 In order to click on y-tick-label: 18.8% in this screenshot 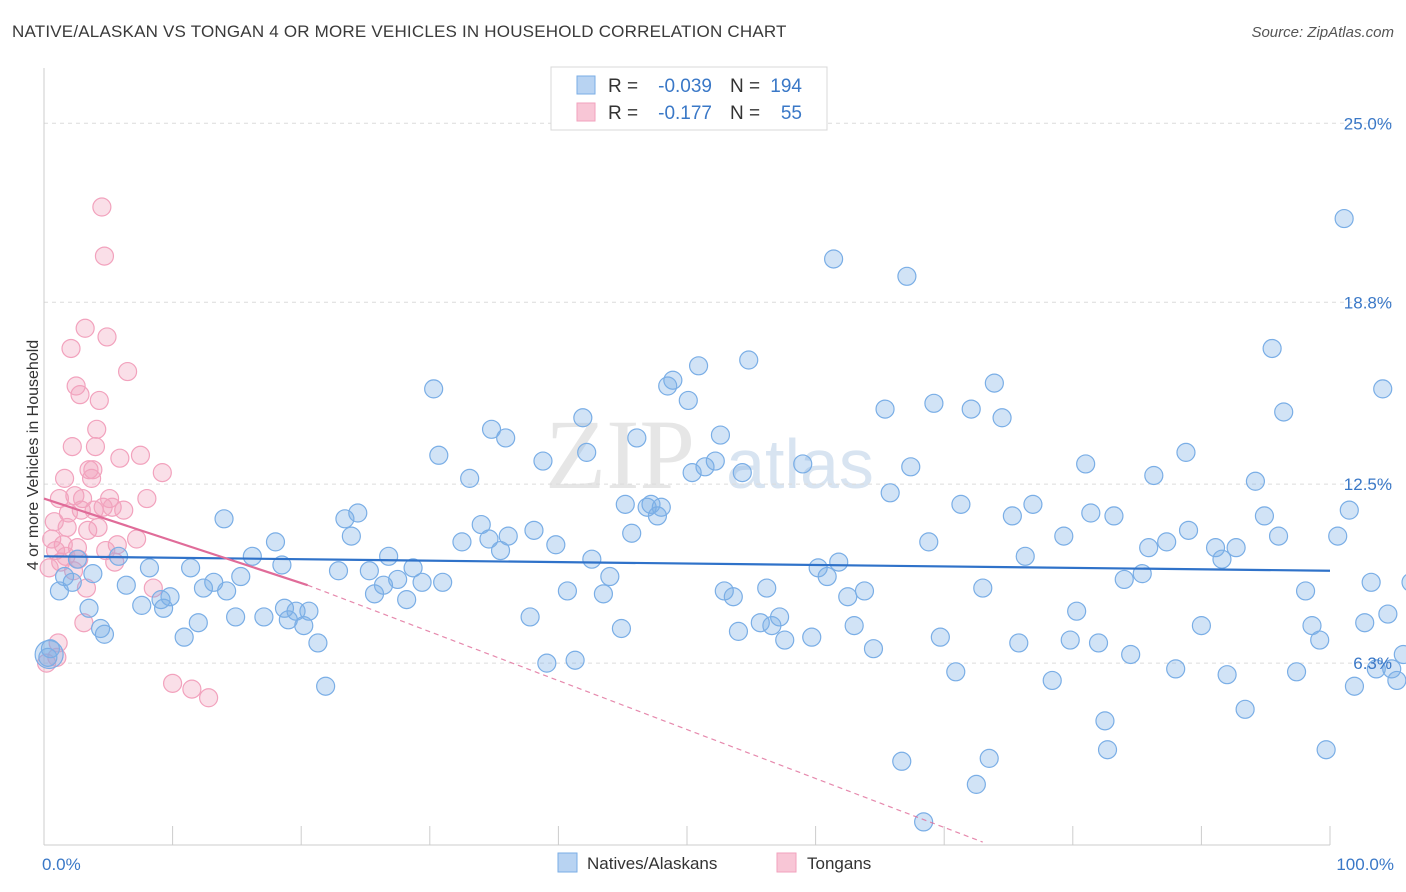, I will do `click(1368, 302)`.